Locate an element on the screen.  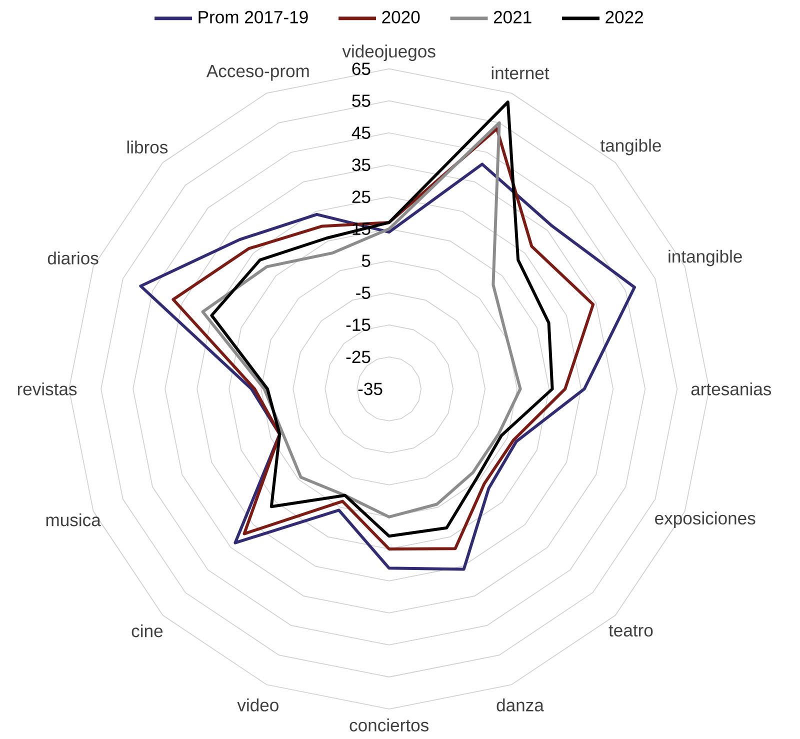
spoke-label: Acceso-prom is located at coordinates (257, 73).